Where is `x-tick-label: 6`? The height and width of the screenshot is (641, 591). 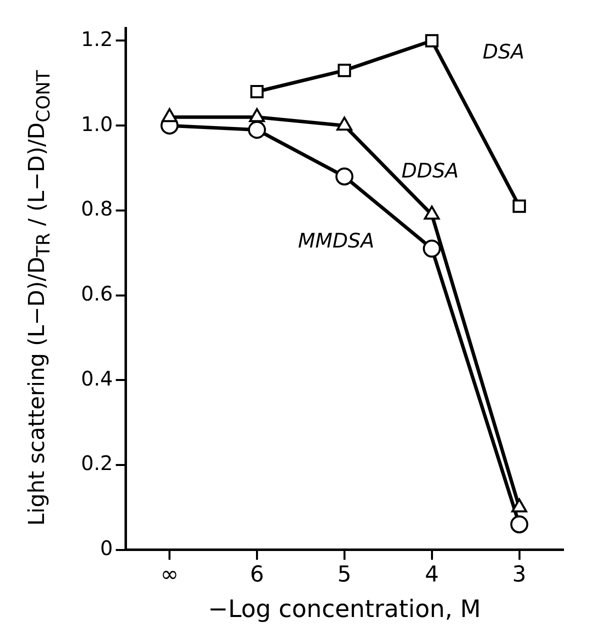 x-tick-label: 6 is located at coordinates (257, 575).